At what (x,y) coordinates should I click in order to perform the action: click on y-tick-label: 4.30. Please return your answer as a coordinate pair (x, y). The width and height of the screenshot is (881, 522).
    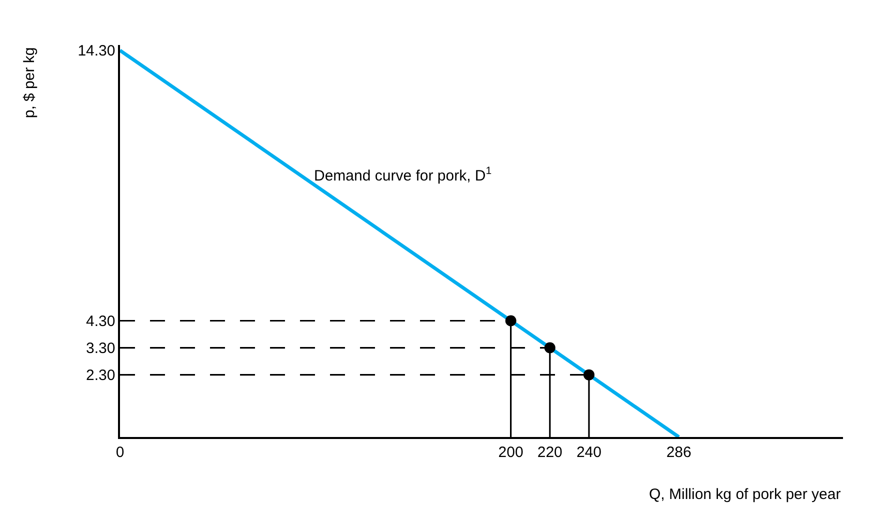
    Looking at the image, I should click on (101, 321).